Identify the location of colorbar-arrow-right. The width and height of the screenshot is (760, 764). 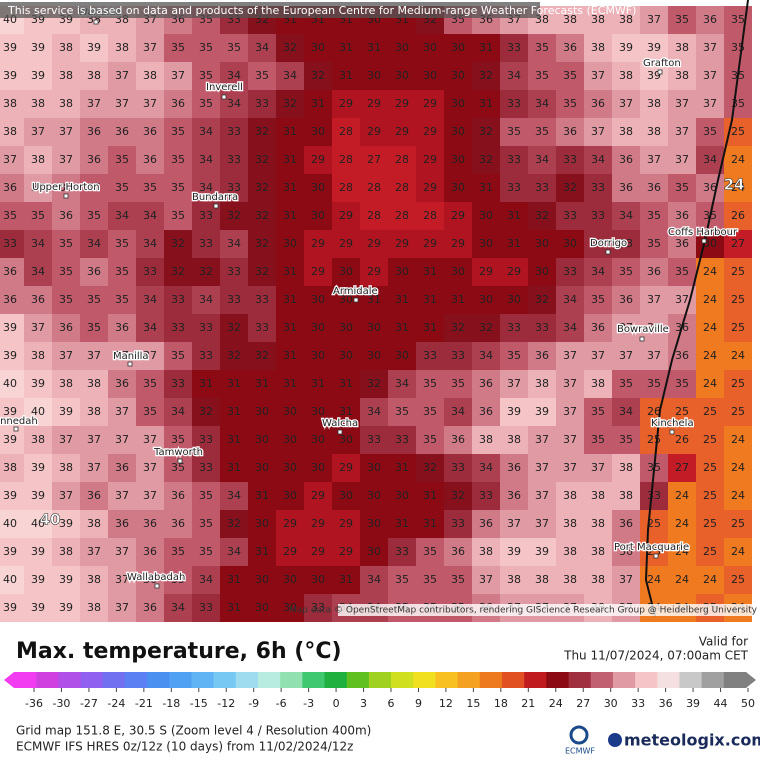
(751, 680).